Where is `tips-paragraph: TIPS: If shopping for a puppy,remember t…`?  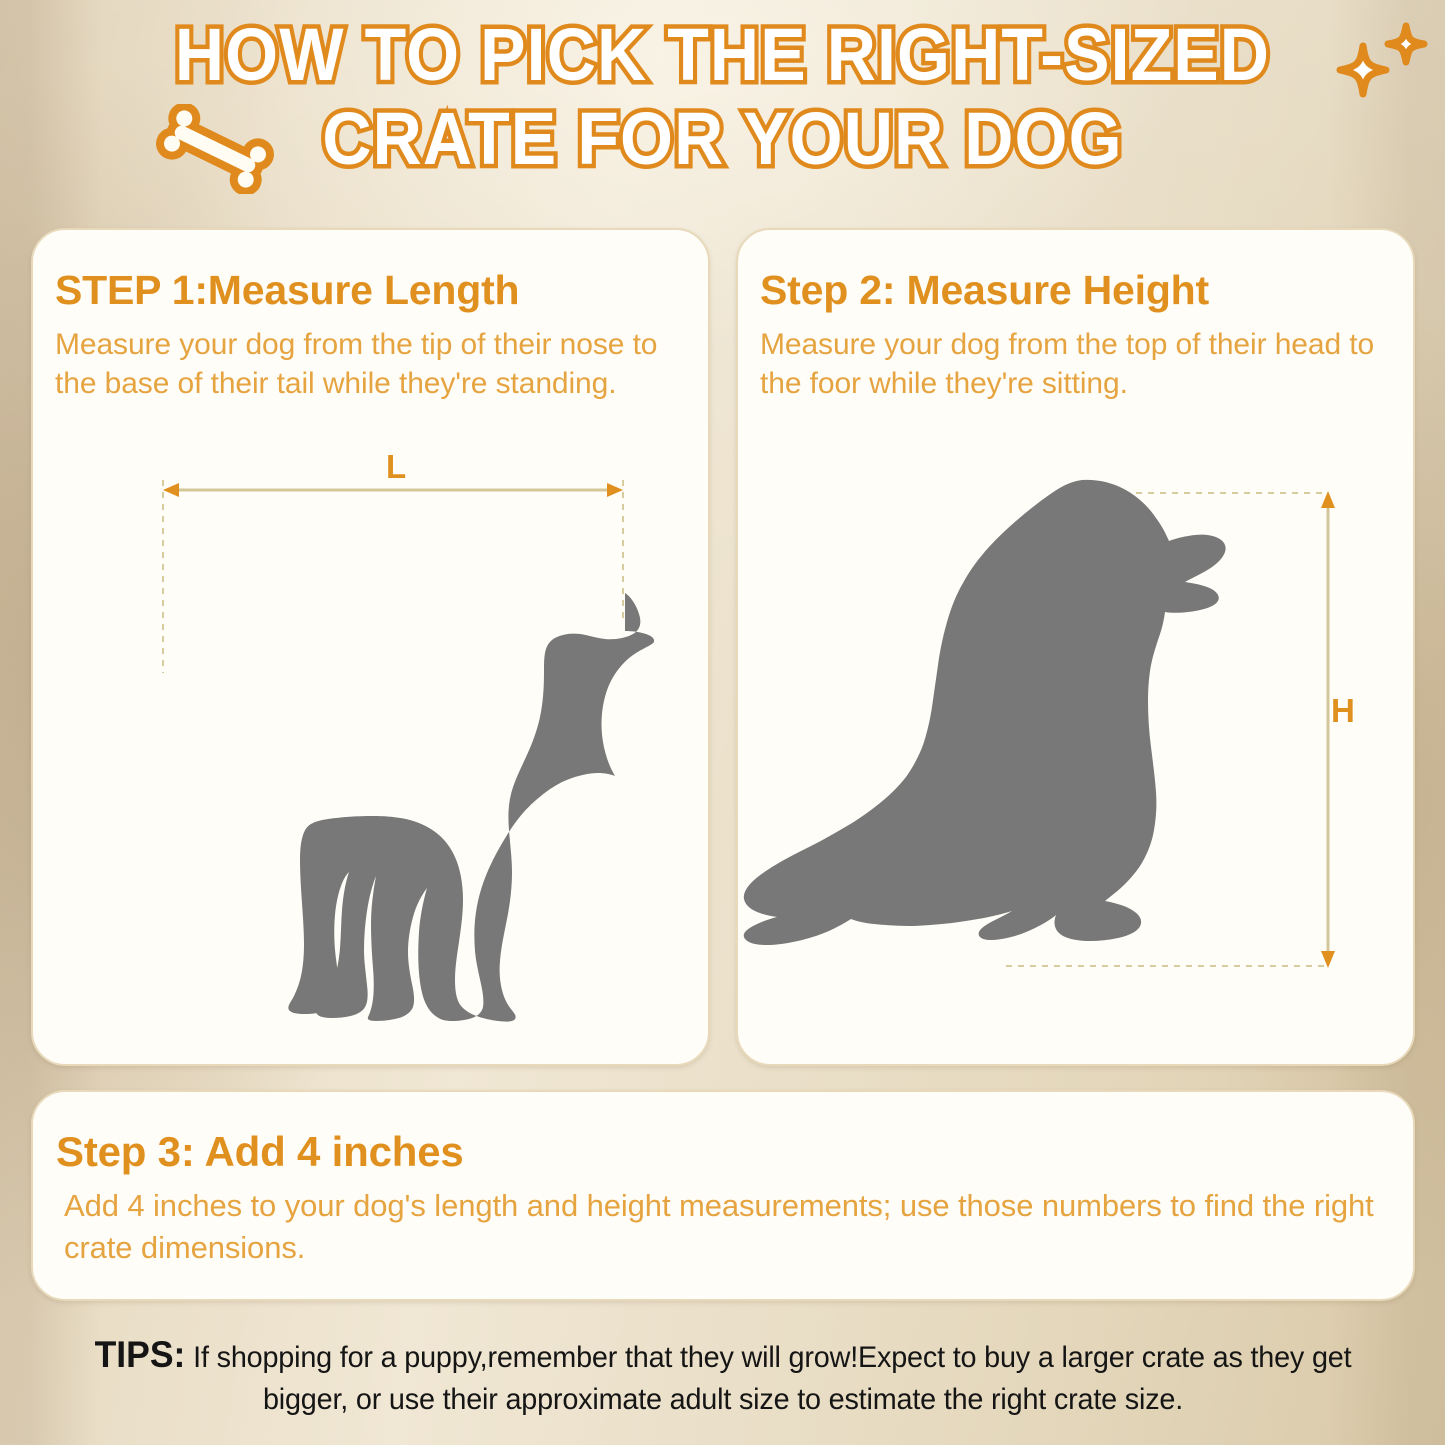 tips-paragraph: TIPS: If shopping for a puppy,remember t… is located at coordinates (723, 1377).